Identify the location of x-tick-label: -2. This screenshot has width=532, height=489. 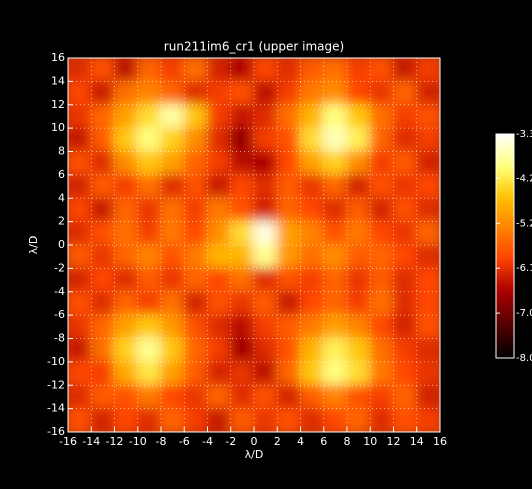
(230, 441).